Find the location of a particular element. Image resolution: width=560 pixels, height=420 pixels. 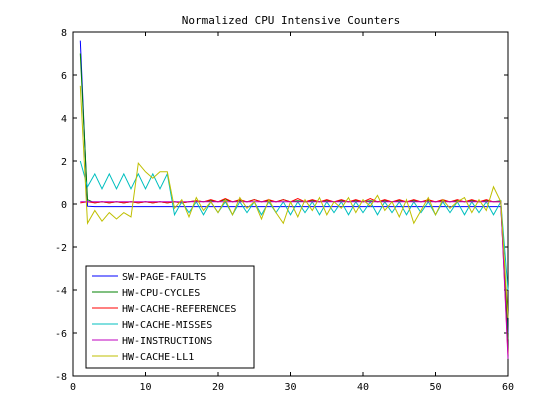

x-tick-label: 20 is located at coordinates (218, 387).